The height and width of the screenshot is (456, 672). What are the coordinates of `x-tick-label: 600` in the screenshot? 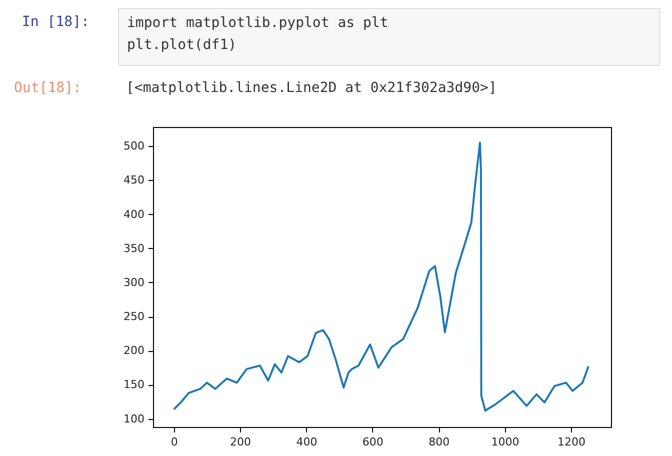 It's located at (373, 442).